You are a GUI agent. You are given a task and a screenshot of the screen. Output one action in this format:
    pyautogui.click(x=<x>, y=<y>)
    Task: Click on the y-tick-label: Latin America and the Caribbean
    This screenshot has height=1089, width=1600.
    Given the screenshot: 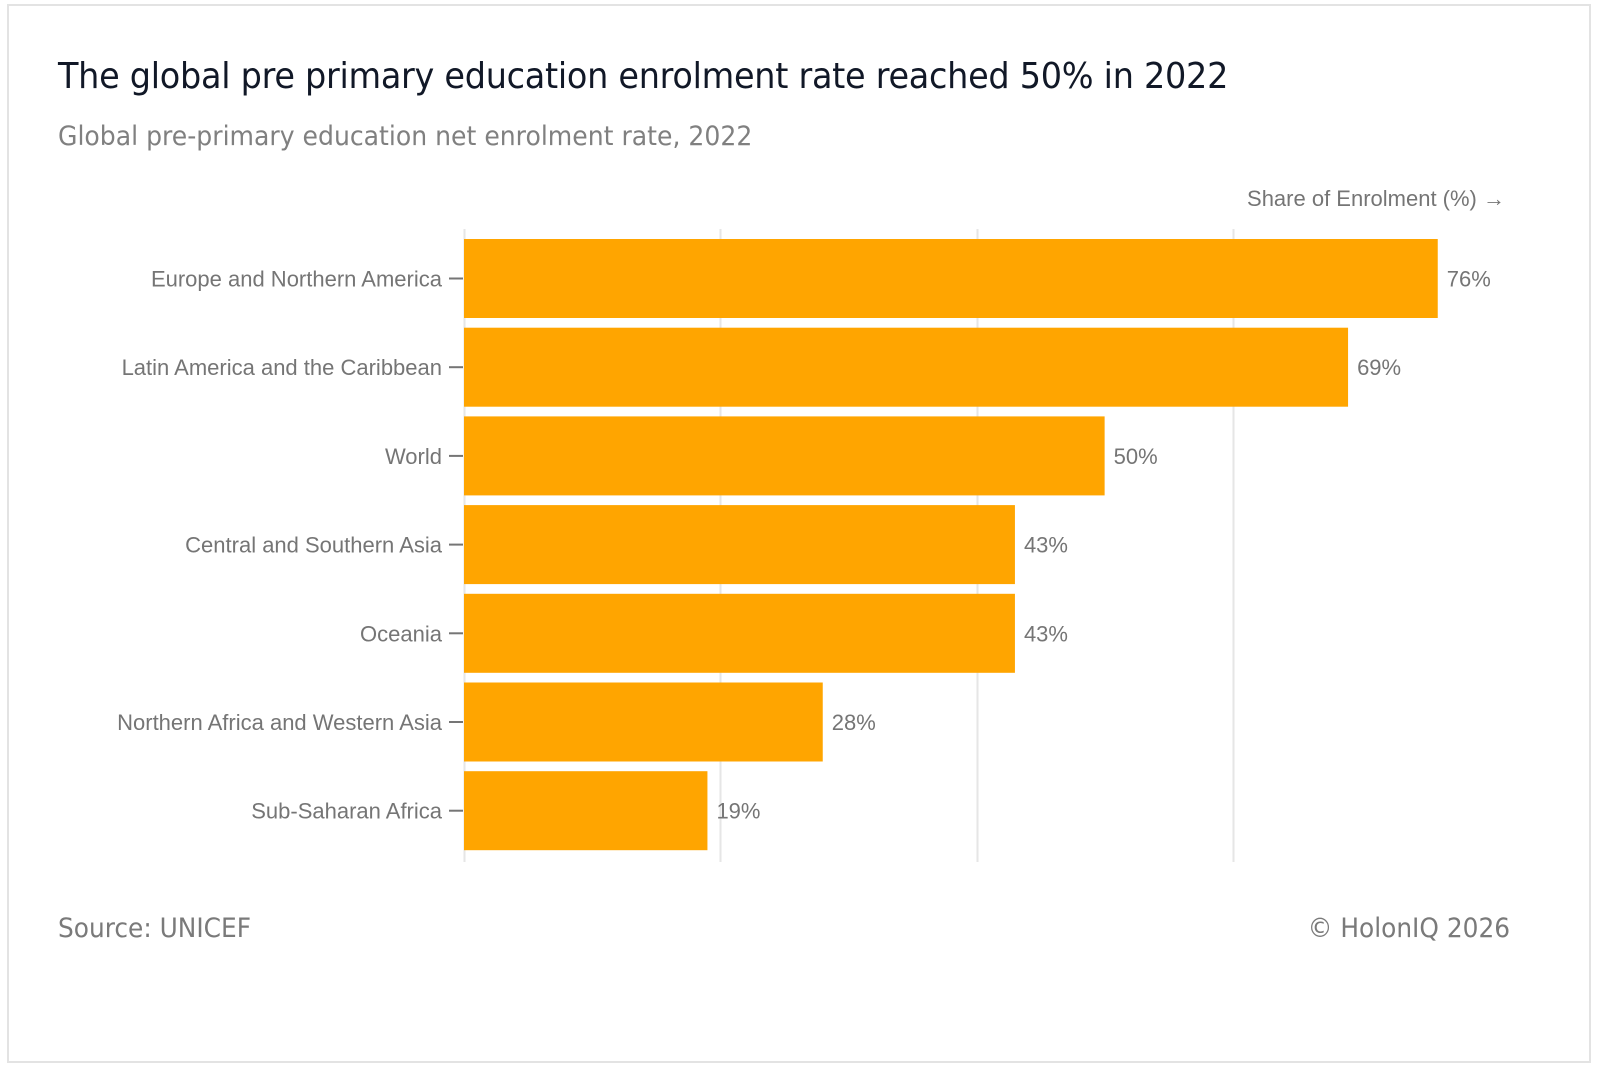 What is the action you would take?
    pyautogui.click(x=282, y=367)
    